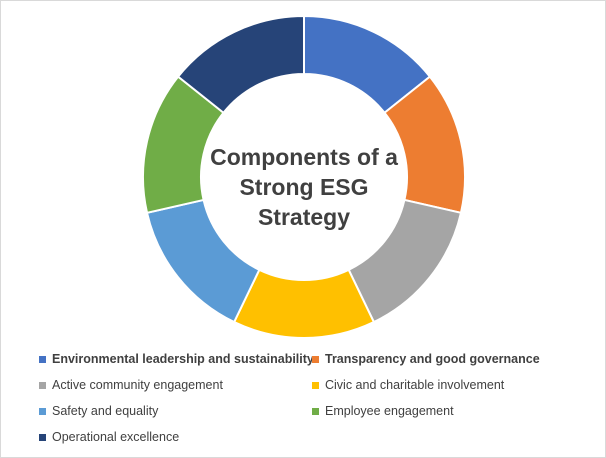 This screenshot has width=606, height=458. What do you see at coordinates (137, 385) in the screenshot?
I see `legend-label: Active community engagement` at bounding box center [137, 385].